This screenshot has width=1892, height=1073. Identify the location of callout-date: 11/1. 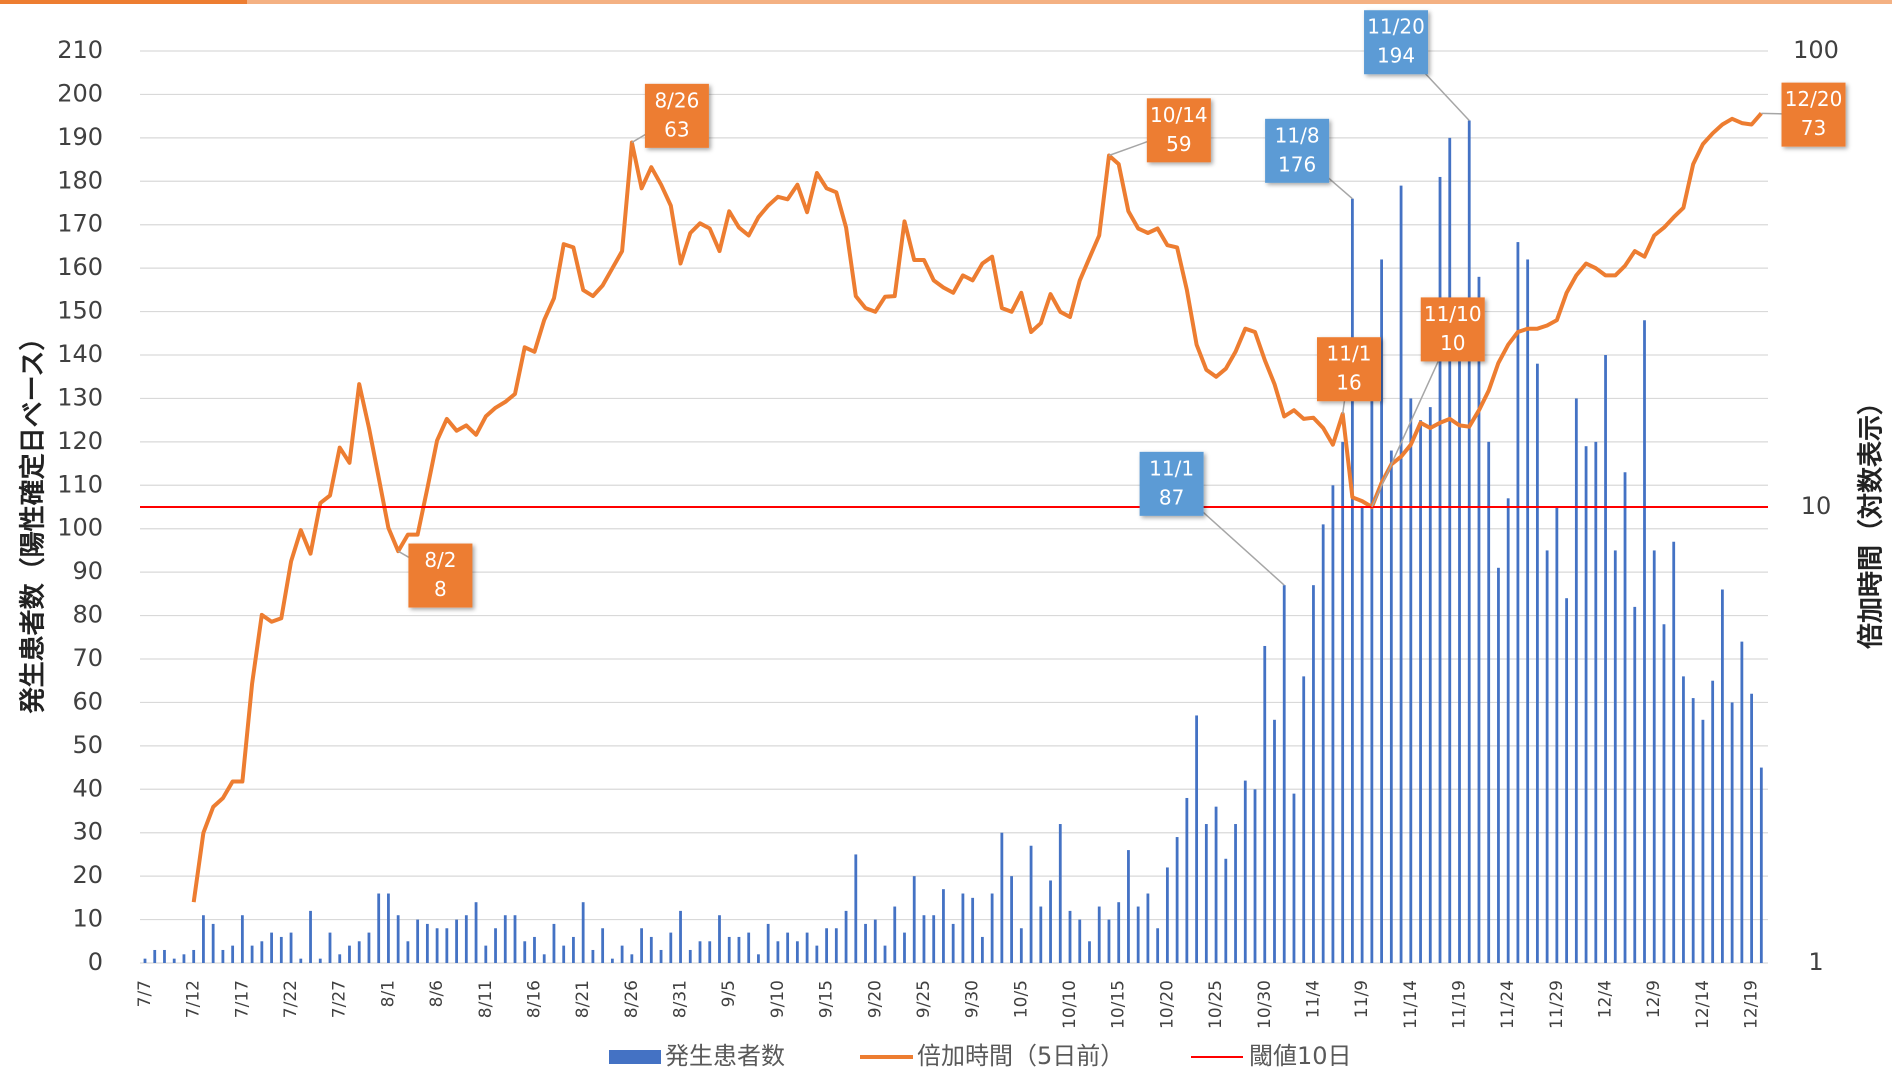
(1349, 354).